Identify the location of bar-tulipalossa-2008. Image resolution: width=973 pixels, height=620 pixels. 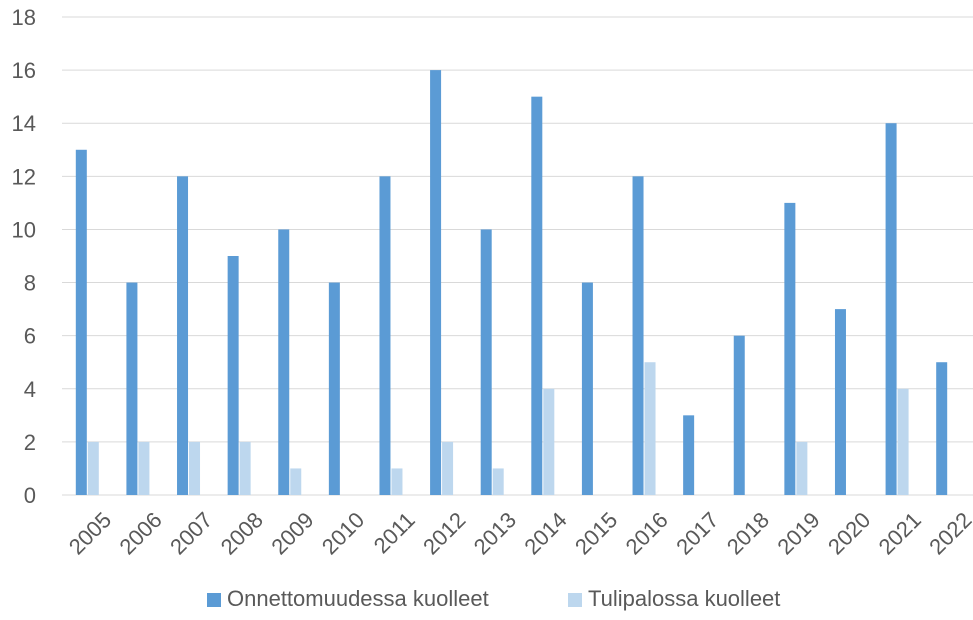
(245, 468).